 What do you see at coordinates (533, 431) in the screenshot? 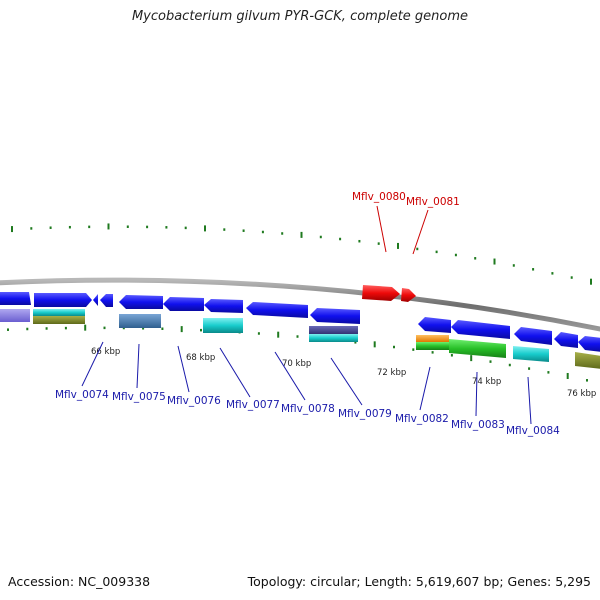
I see `gene-label-mflv-0084: Mflv_0084` at bounding box center [533, 431].